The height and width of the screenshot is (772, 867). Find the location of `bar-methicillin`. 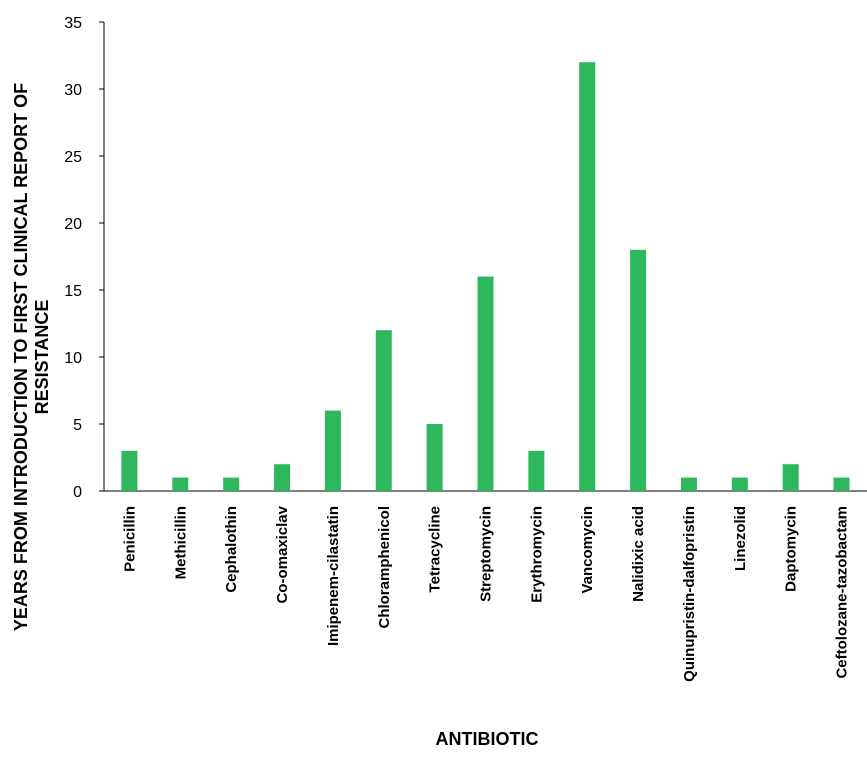

bar-methicillin is located at coordinates (180, 484).